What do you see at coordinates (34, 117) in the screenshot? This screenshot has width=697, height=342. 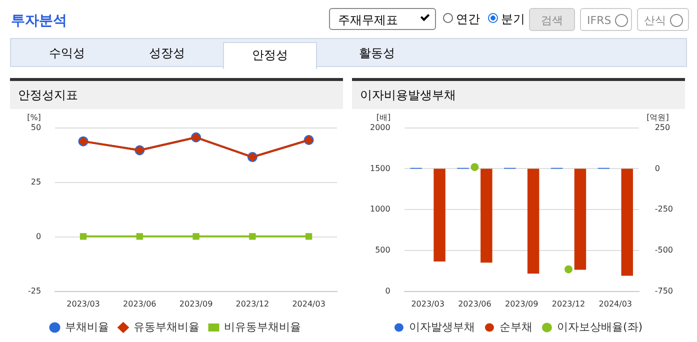 I see `y-axis-title: [%]` at bounding box center [34, 117].